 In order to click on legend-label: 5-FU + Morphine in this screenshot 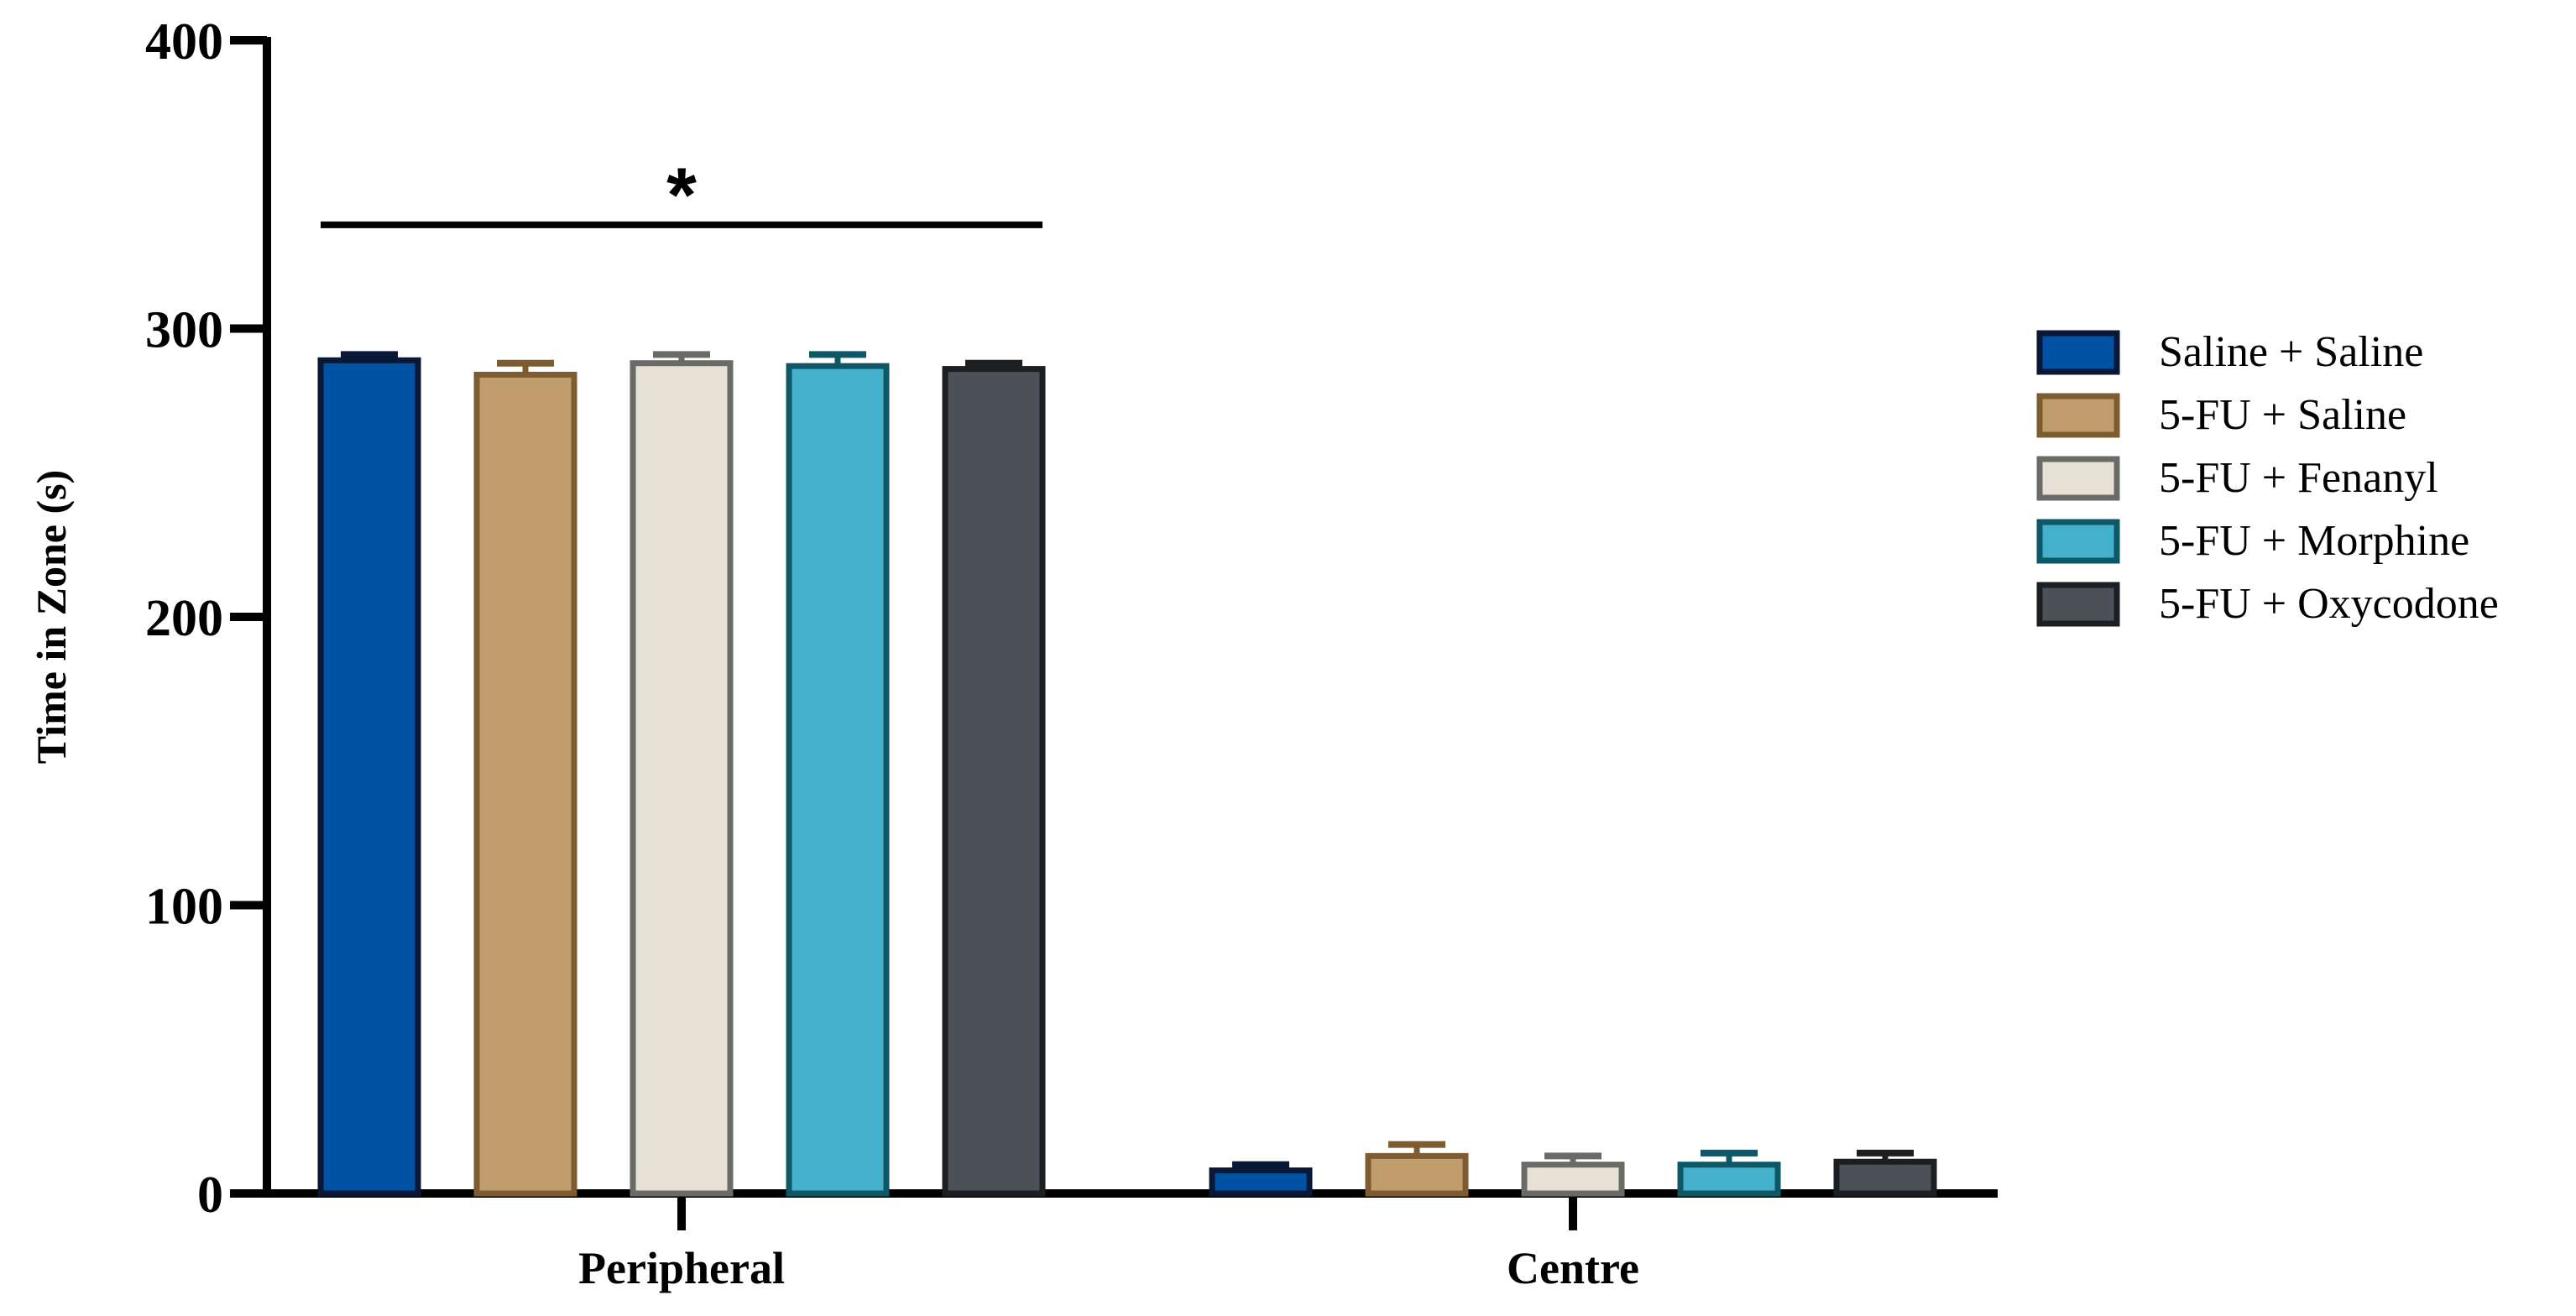, I will do `click(2314, 541)`.